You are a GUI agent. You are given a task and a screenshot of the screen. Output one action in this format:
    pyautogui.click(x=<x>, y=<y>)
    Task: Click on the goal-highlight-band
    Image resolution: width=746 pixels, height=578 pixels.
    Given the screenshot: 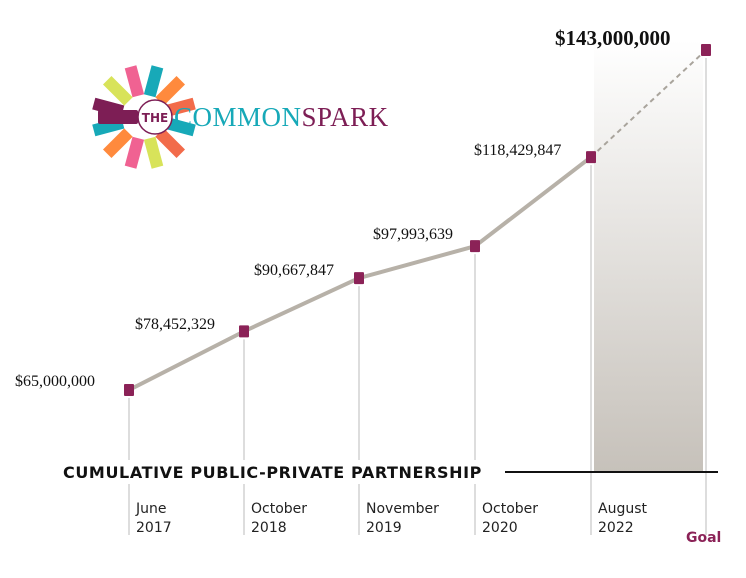 What is the action you would take?
    pyautogui.click(x=648, y=256)
    